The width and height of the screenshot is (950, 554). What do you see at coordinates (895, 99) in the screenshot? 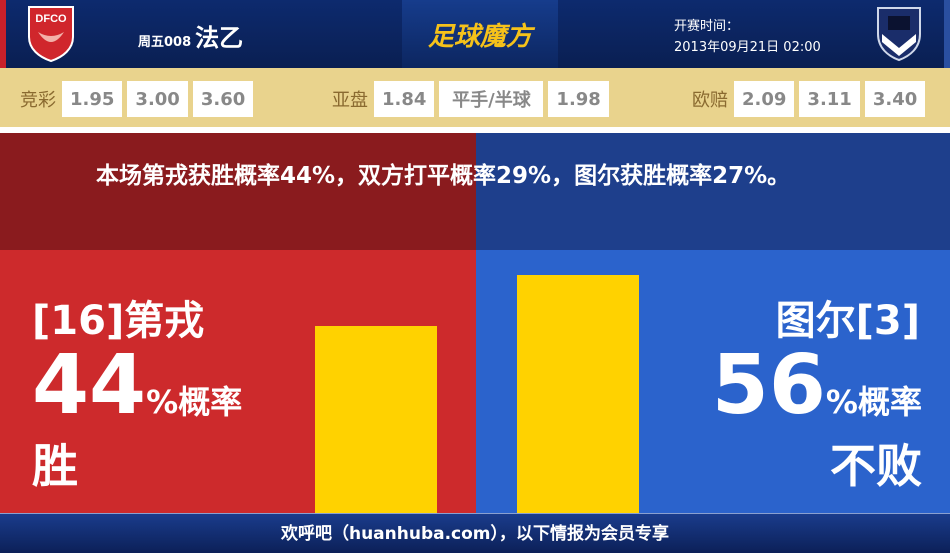
I see `odds-value: 3.40` at bounding box center [895, 99].